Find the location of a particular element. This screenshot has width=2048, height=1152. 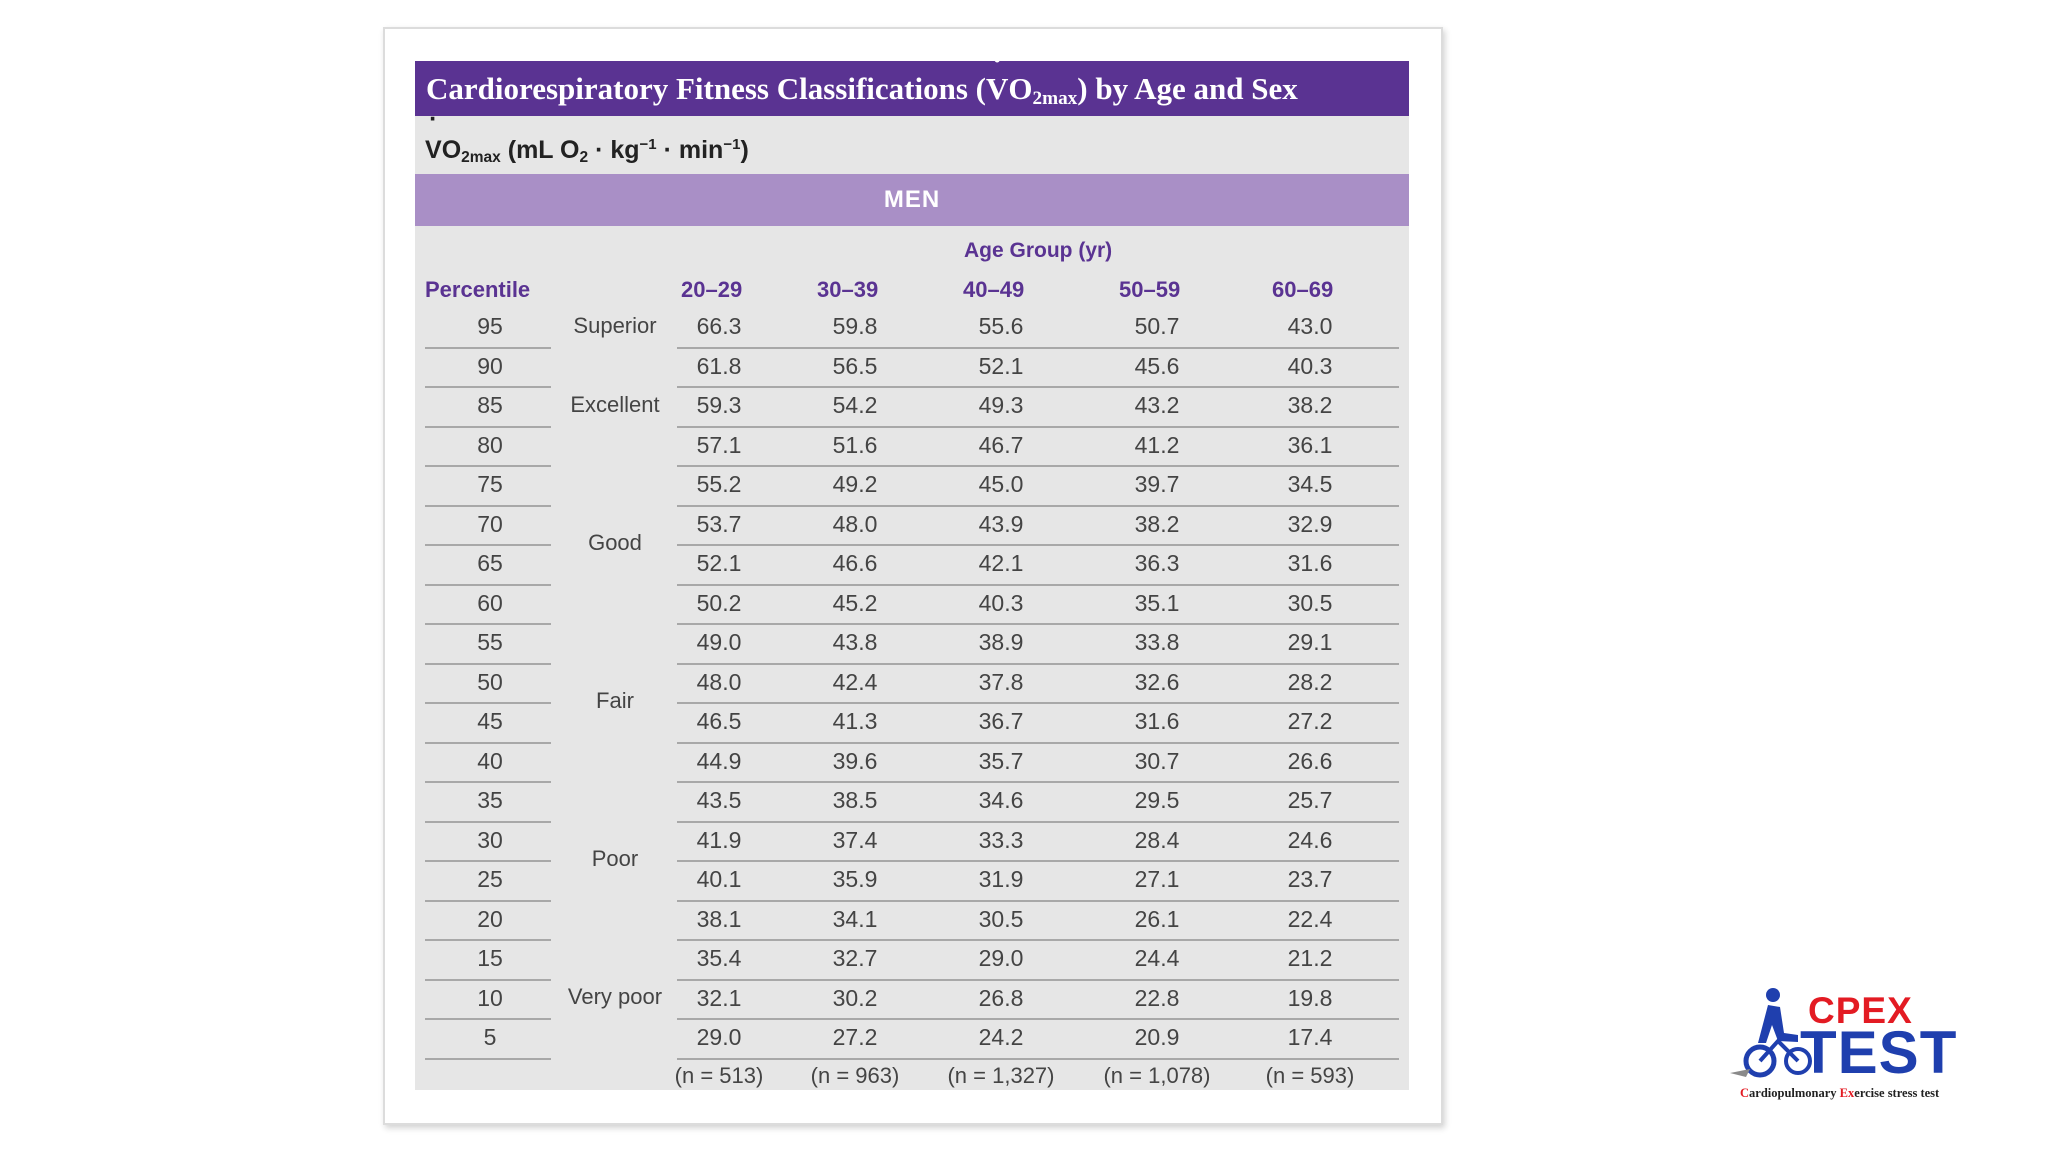

table-row: 25 40.1 35.9 31.9 27.1 23.7 is located at coordinates (912, 882).